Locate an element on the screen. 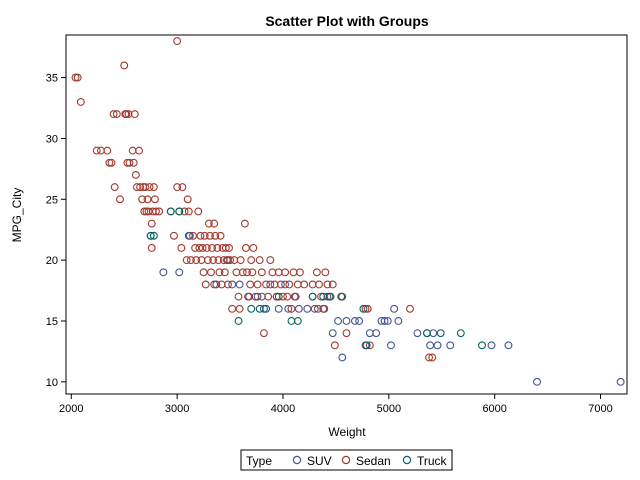  legend-title: Type is located at coordinates (259, 461).